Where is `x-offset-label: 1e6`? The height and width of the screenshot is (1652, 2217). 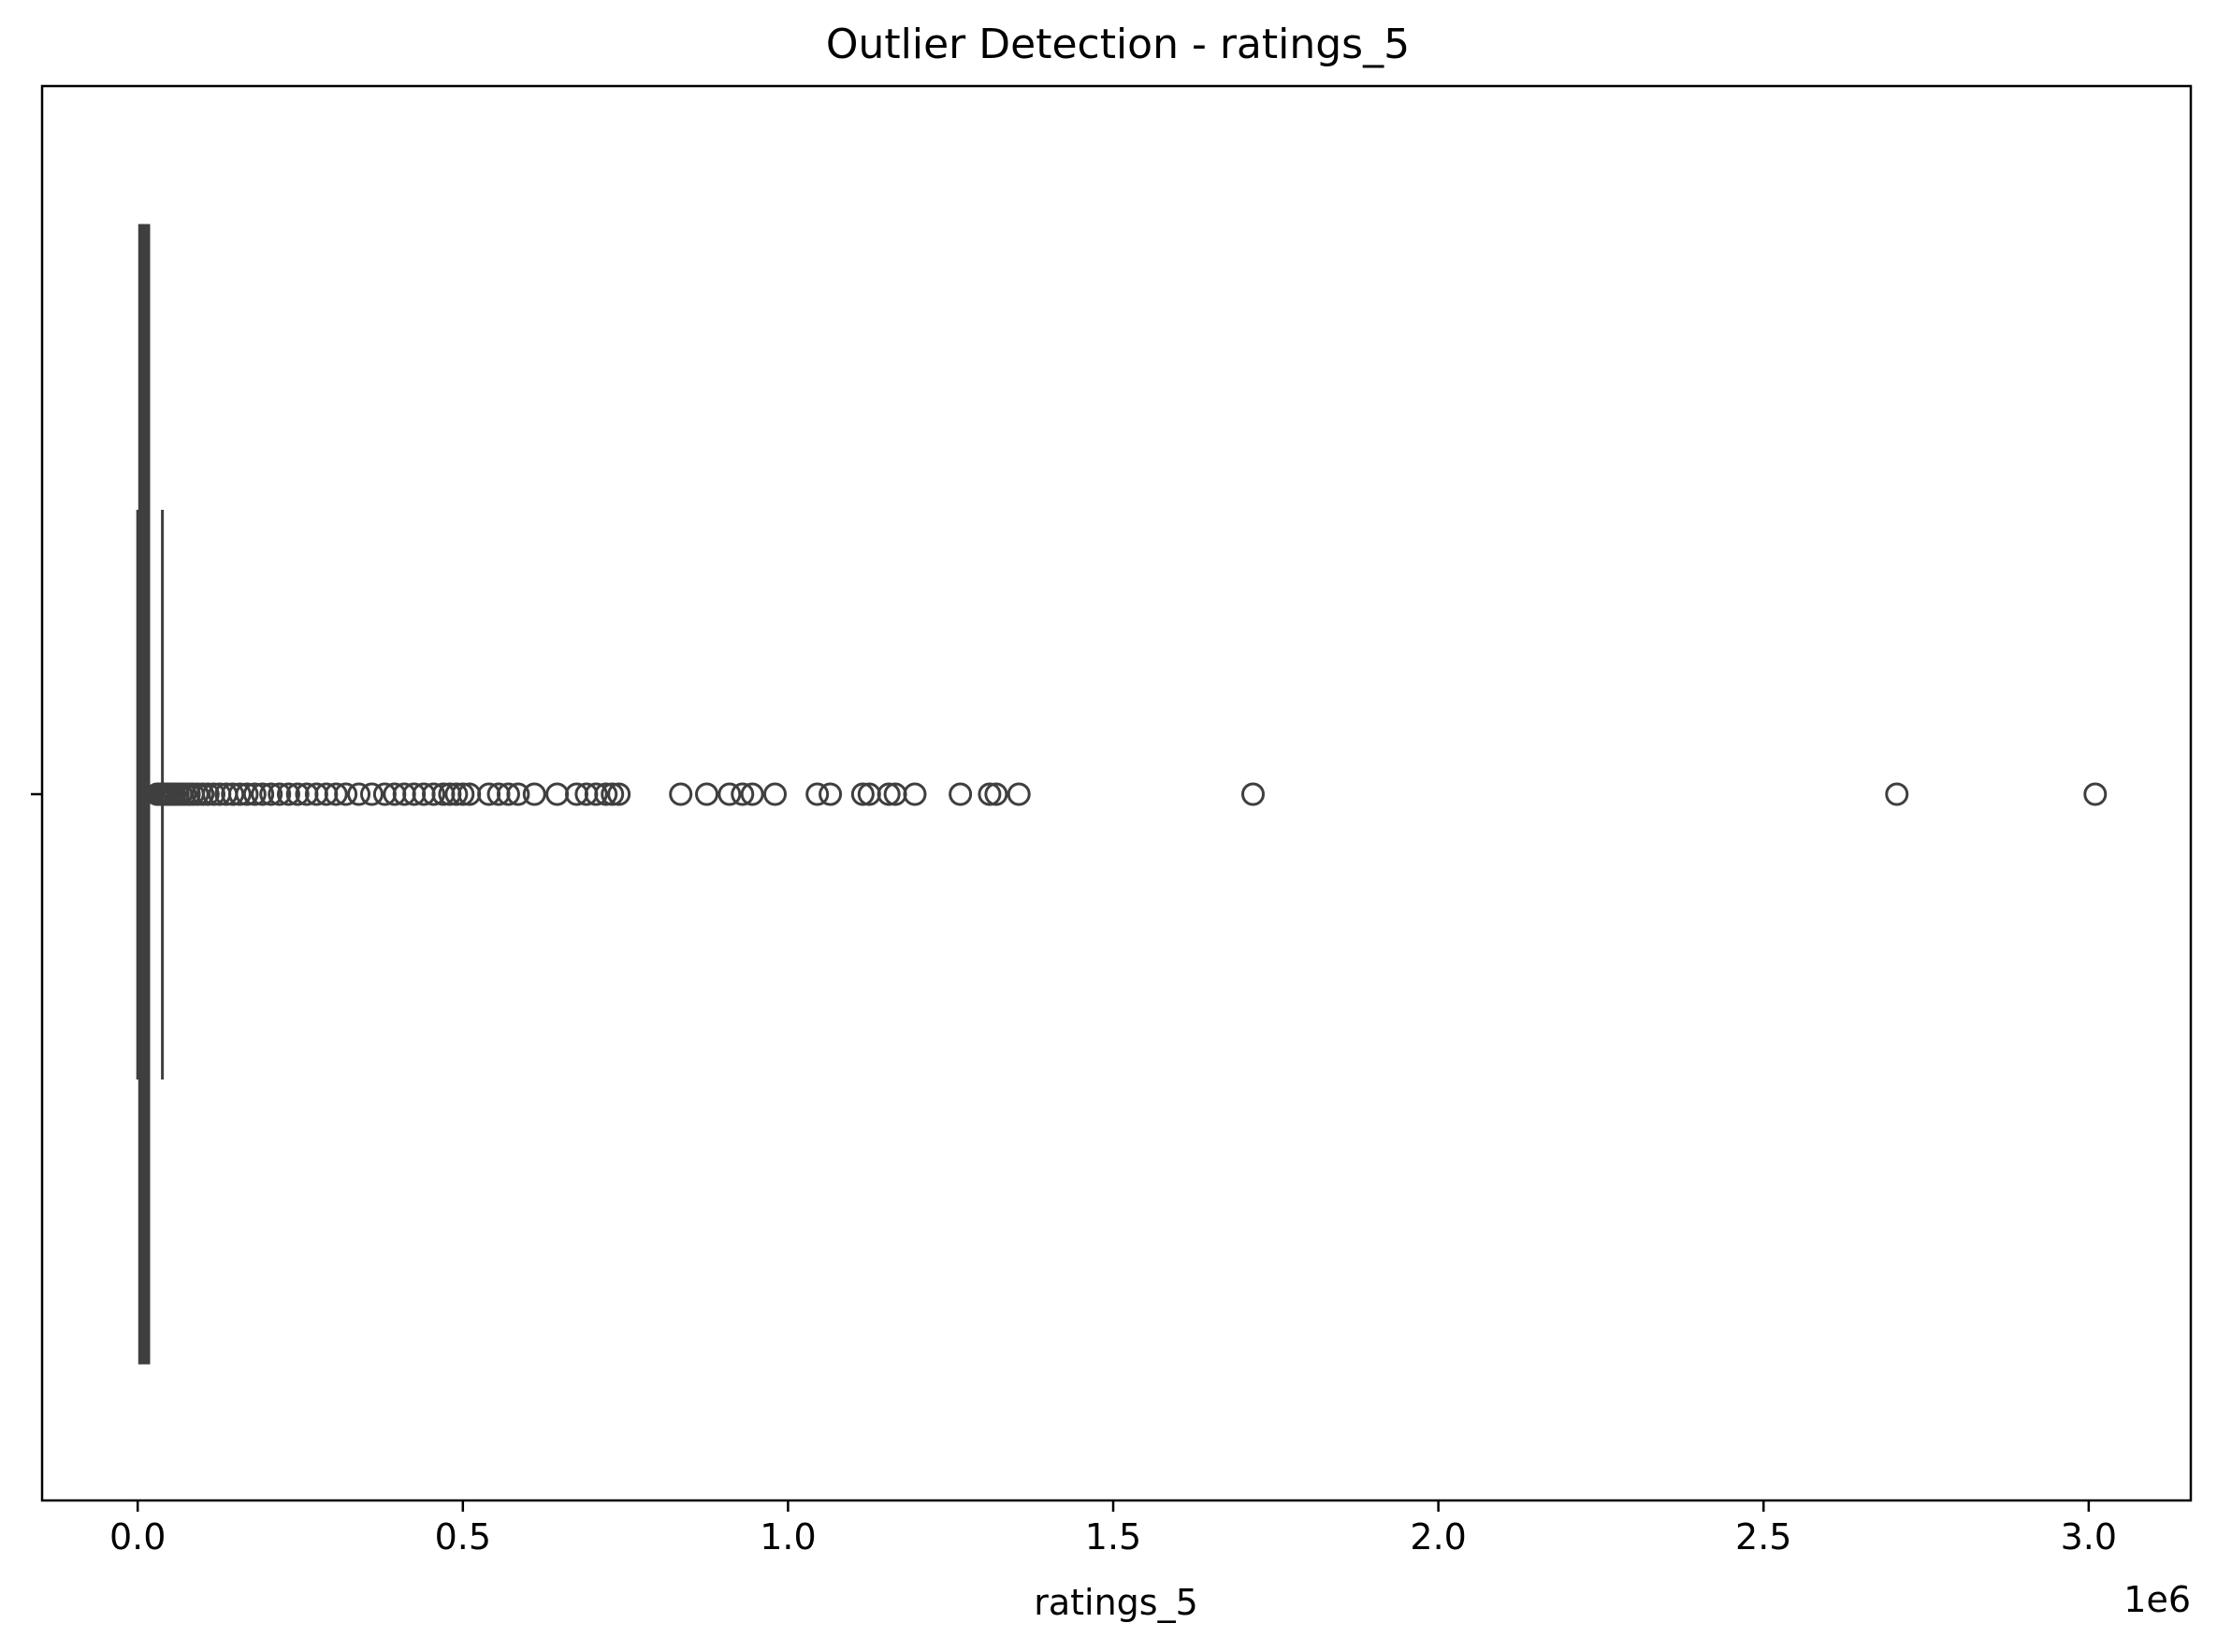 x-offset-label: 1e6 is located at coordinates (2157, 1599).